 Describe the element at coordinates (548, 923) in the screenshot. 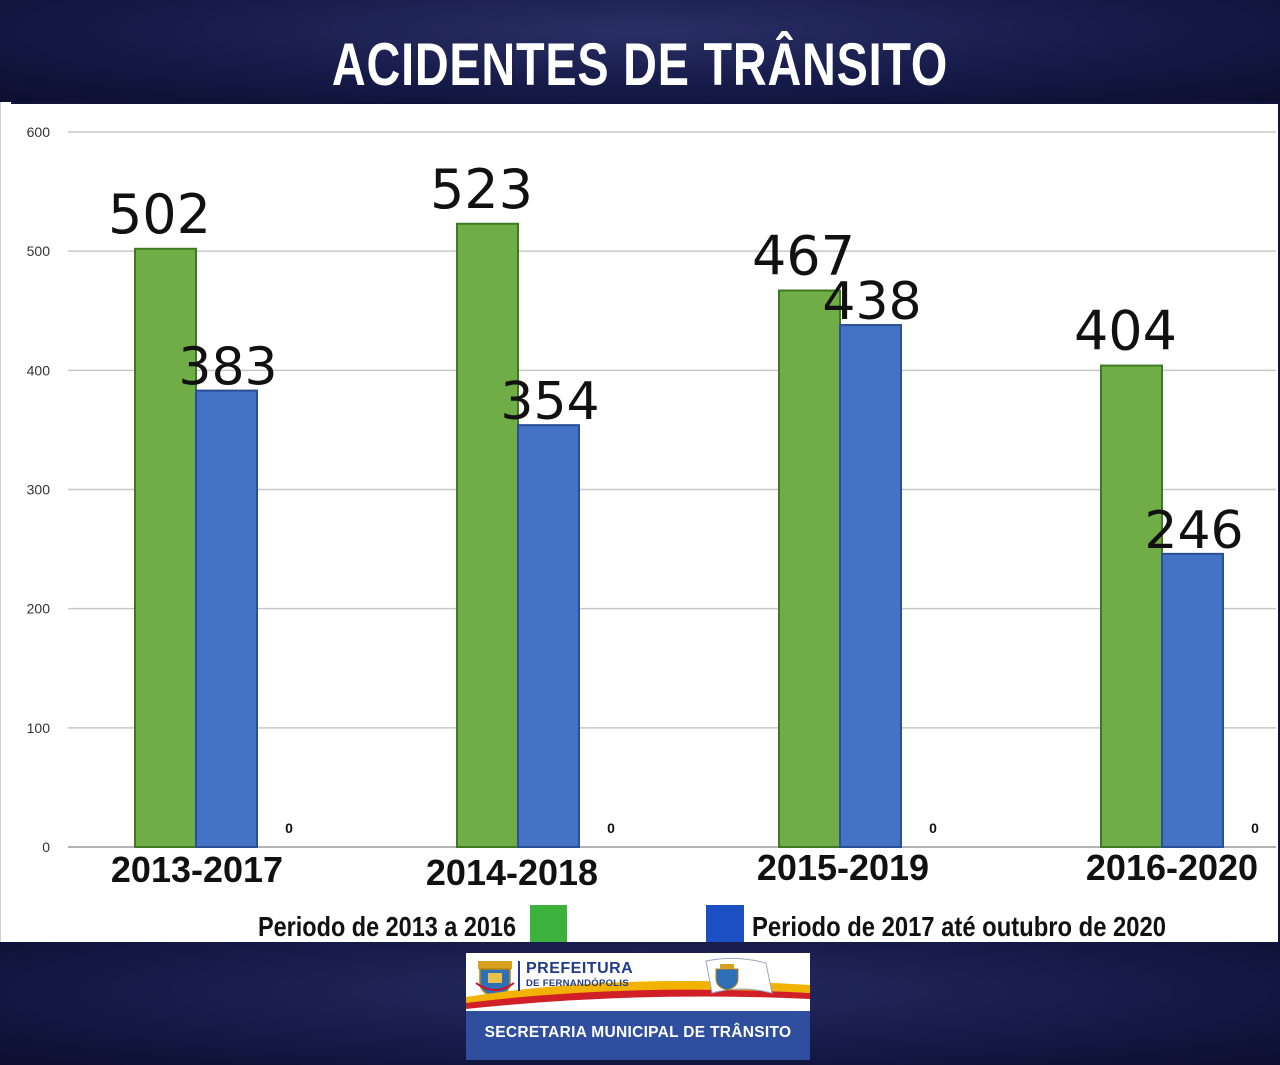

I see `legend-swatch-series1` at that location.